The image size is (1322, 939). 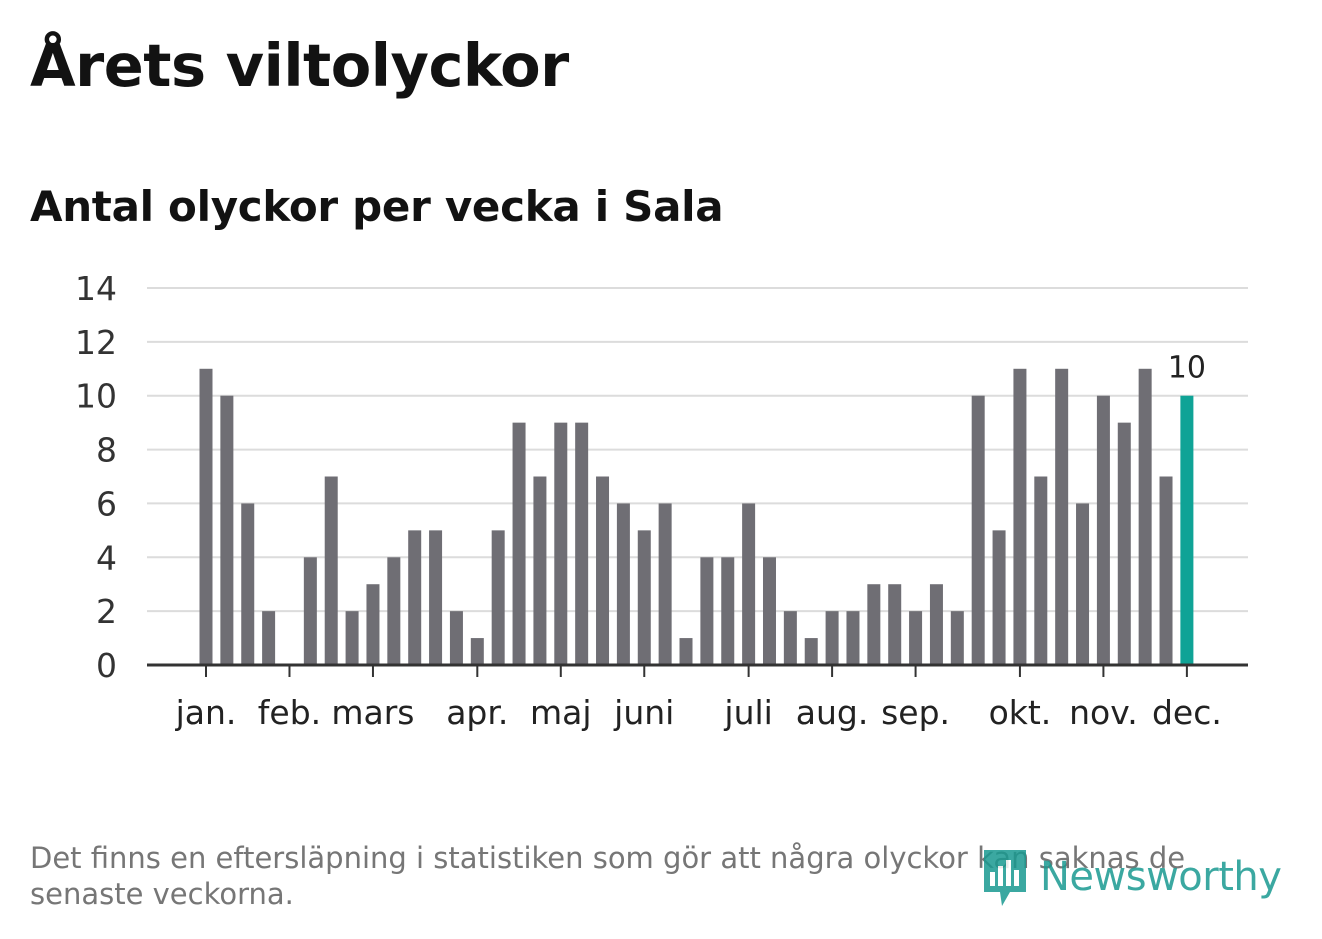 I want to click on x-tick-label: apr., so click(x=477, y=712).